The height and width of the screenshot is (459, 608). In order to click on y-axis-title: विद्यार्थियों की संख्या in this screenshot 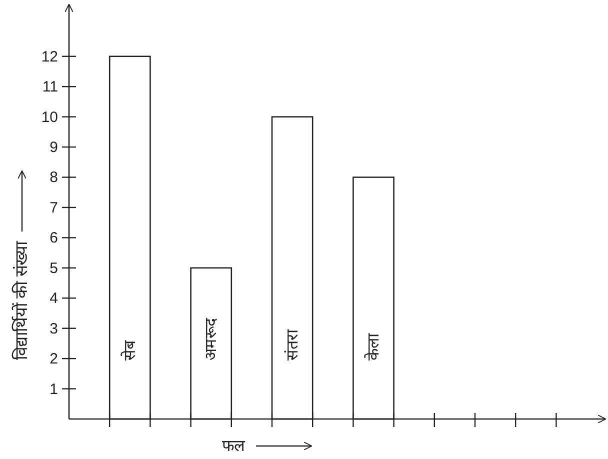, I will do `click(21, 300)`.